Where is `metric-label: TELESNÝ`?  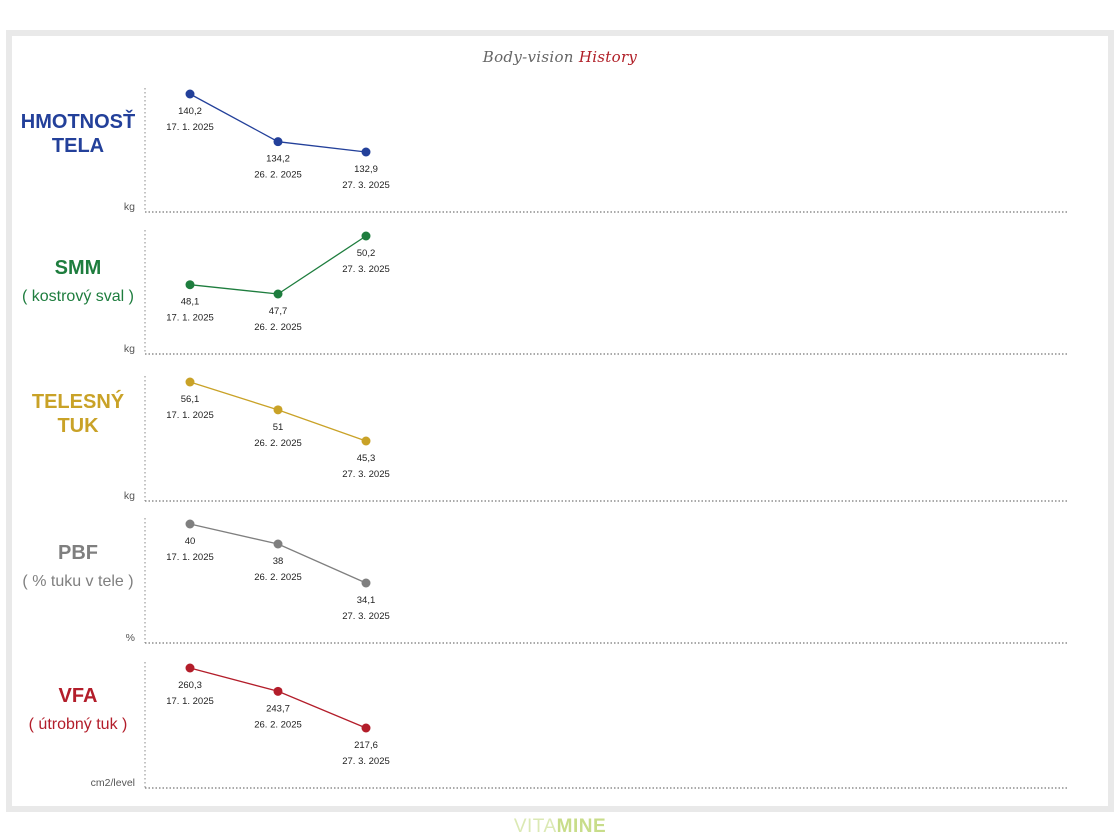 metric-label: TELESNÝ is located at coordinates (78, 401).